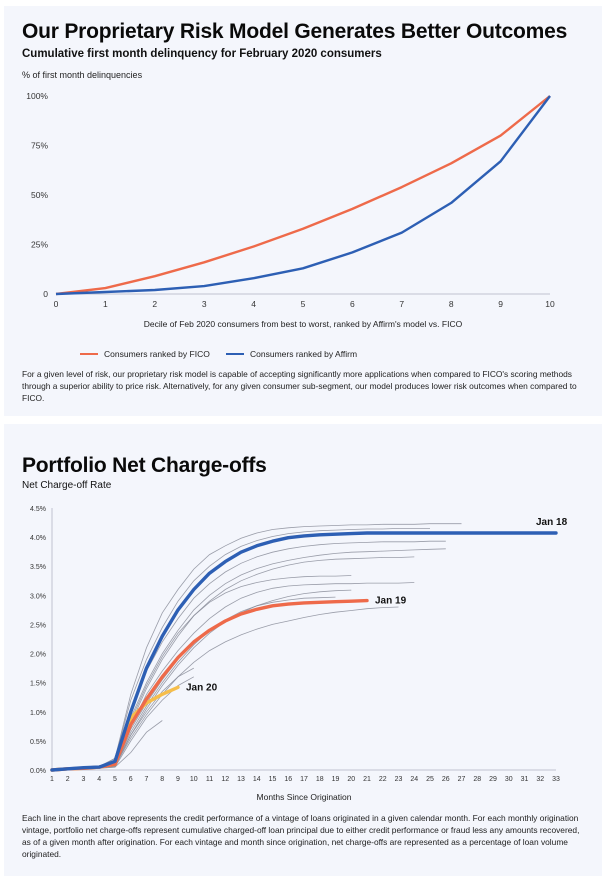 This screenshot has height=878, width=610. I want to click on y-tick-label: 100%, so click(37, 96).